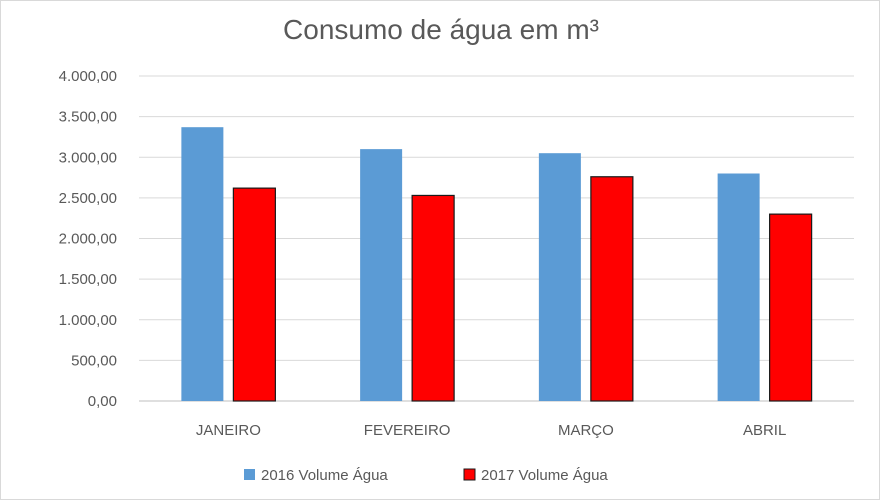 The height and width of the screenshot is (501, 880). What do you see at coordinates (559, 277) in the screenshot?
I see `bar-março-series-1` at bounding box center [559, 277].